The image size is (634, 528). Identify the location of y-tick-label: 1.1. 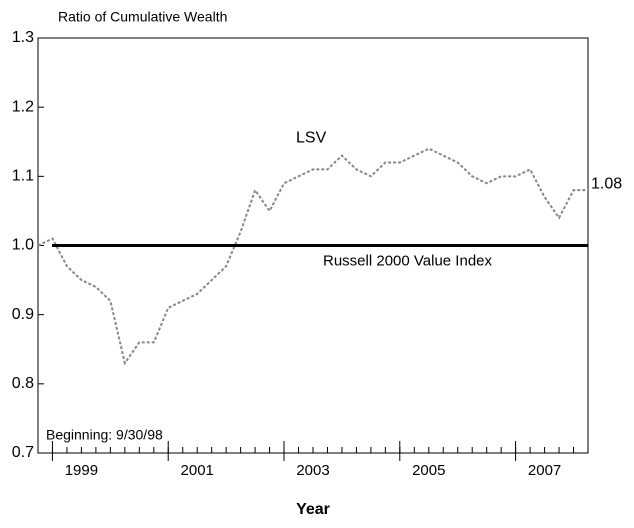
(23, 176).